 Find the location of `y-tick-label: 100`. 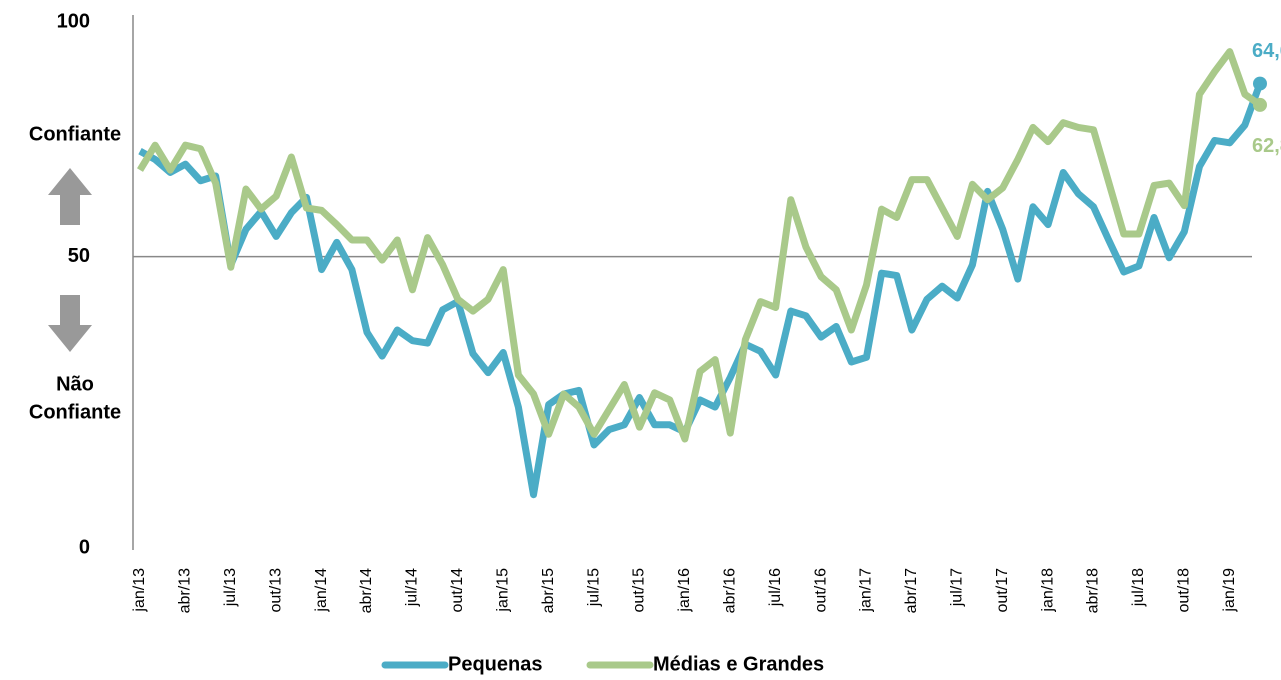

y-tick-label: 100 is located at coordinates (73, 21).